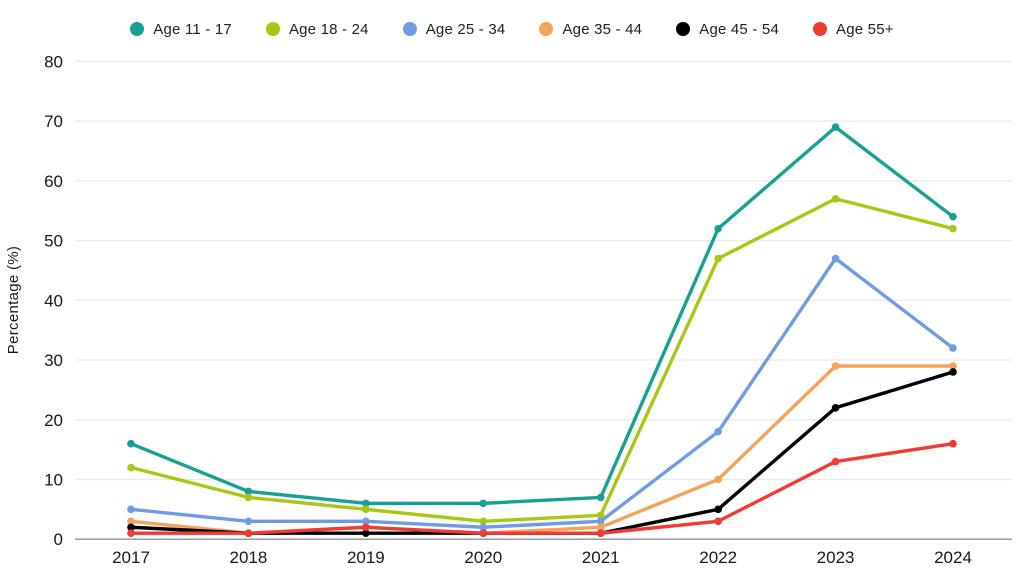 Image resolution: width=1024 pixels, height=576 pixels. I want to click on data-point-age-35-44-2024, so click(953, 366).